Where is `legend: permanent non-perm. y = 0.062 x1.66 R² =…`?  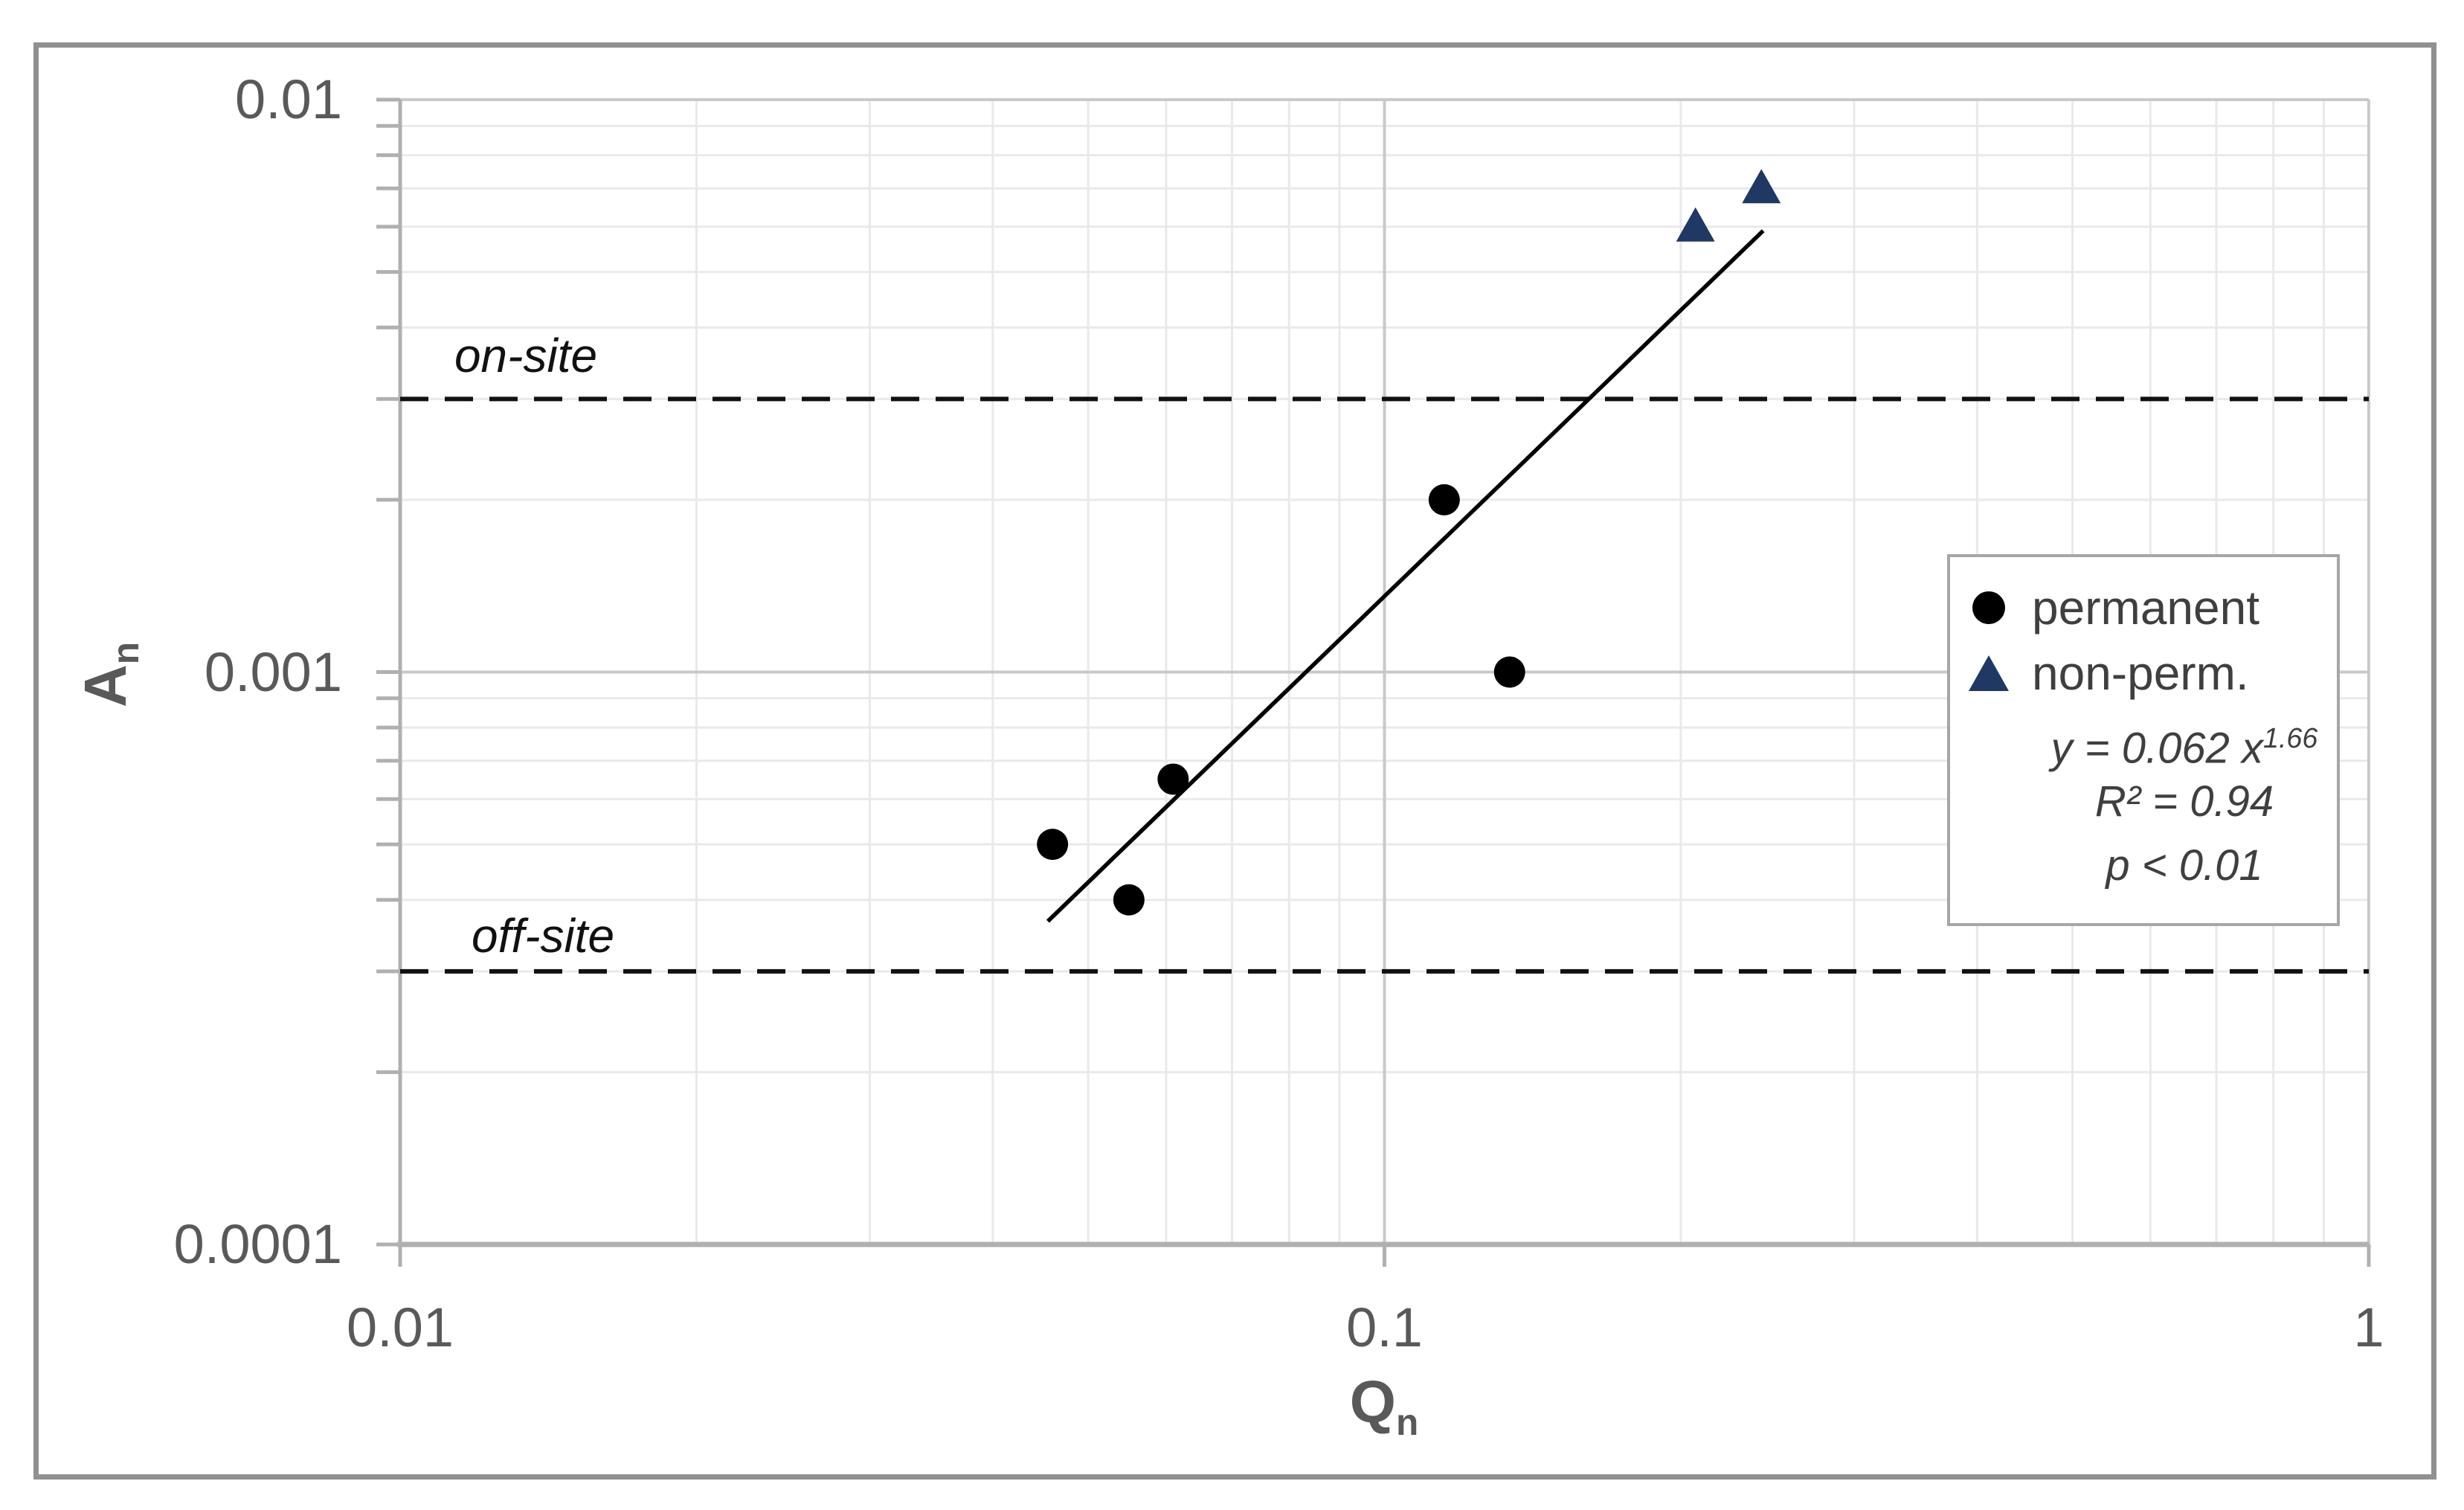 legend: permanent non-perm. y = 0.062 x1.66 R² =… is located at coordinates (2143, 740).